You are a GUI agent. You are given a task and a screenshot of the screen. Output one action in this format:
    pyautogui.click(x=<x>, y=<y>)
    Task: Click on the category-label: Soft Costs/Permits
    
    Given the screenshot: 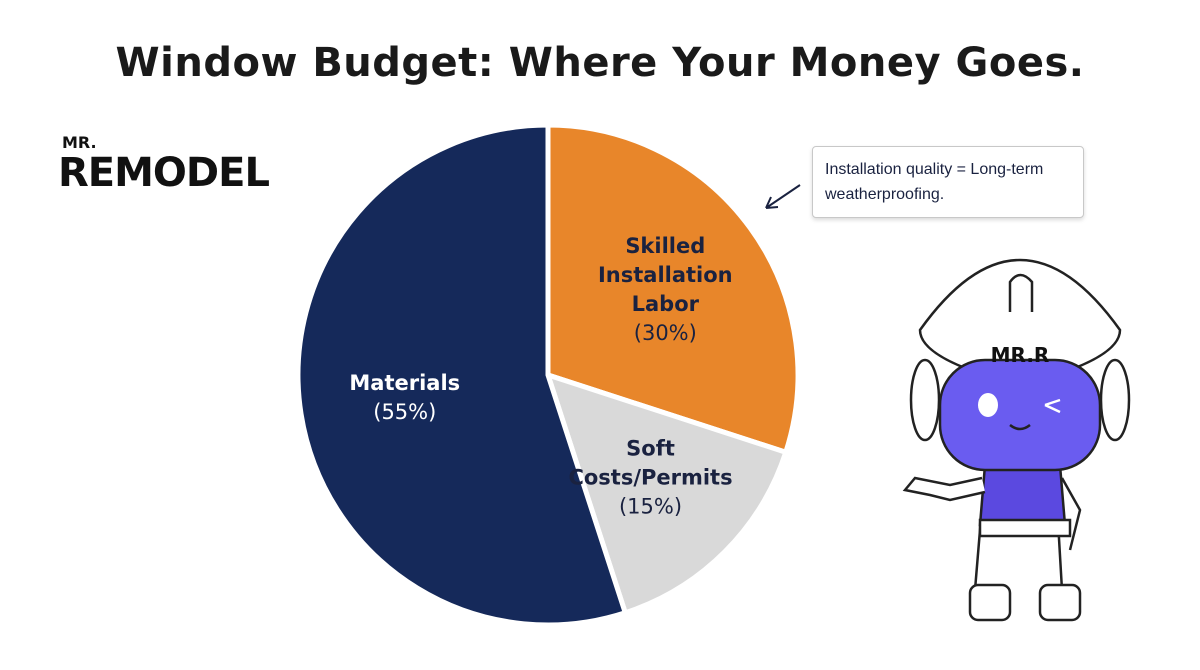 What is the action you would take?
    pyautogui.click(x=650, y=463)
    